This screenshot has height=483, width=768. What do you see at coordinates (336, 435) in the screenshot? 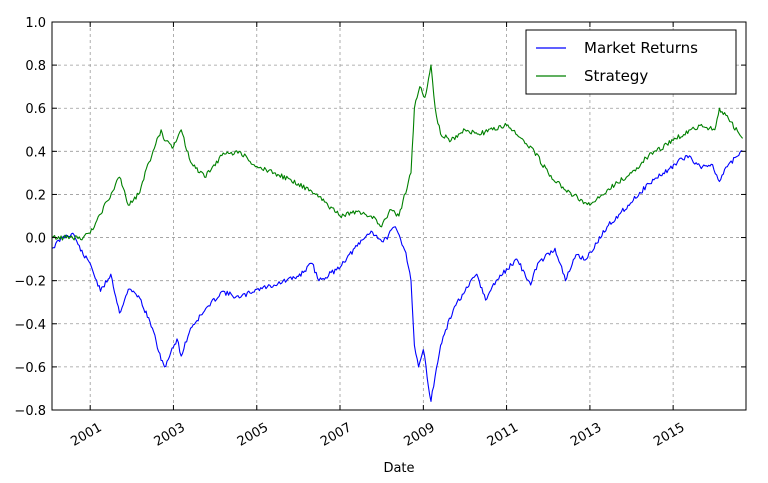
I see `x-tick-label: 2007` at bounding box center [336, 435].